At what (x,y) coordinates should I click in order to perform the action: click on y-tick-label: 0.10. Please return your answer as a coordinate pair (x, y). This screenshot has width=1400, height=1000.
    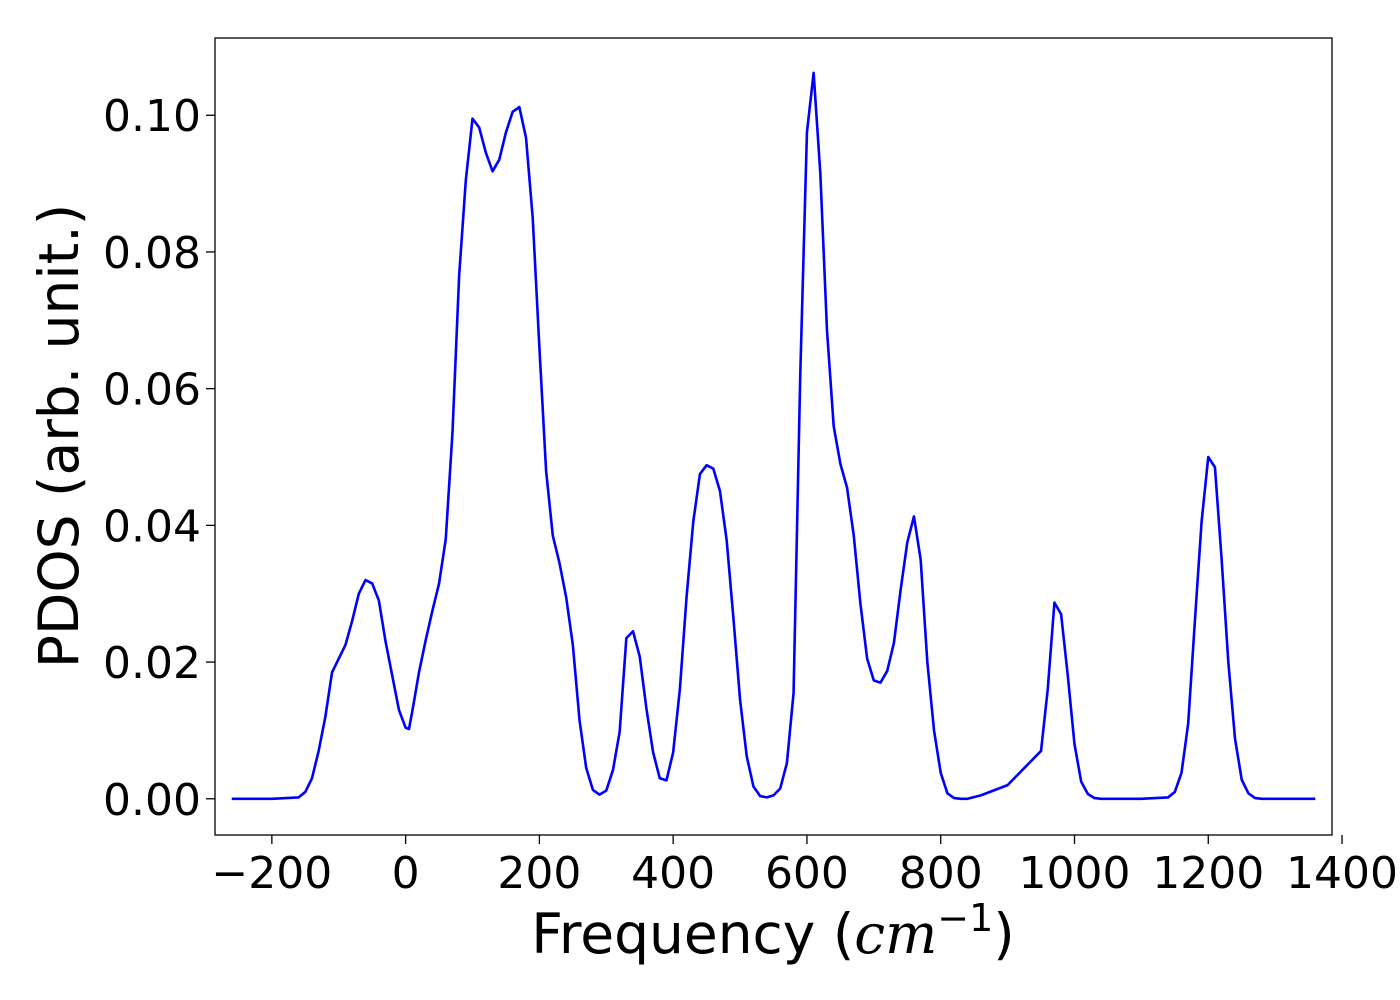
    Looking at the image, I should click on (152, 116).